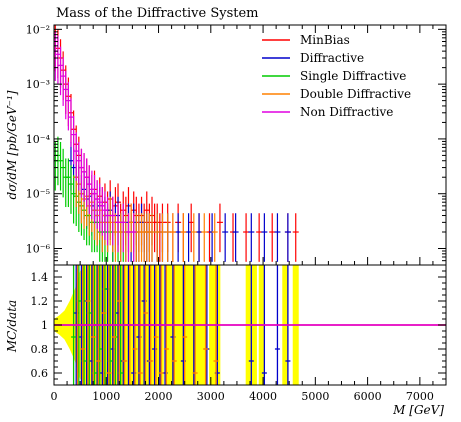  Describe the element at coordinates (346, 112) in the screenshot. I see `legend-label: Non Diffractive` at that location.